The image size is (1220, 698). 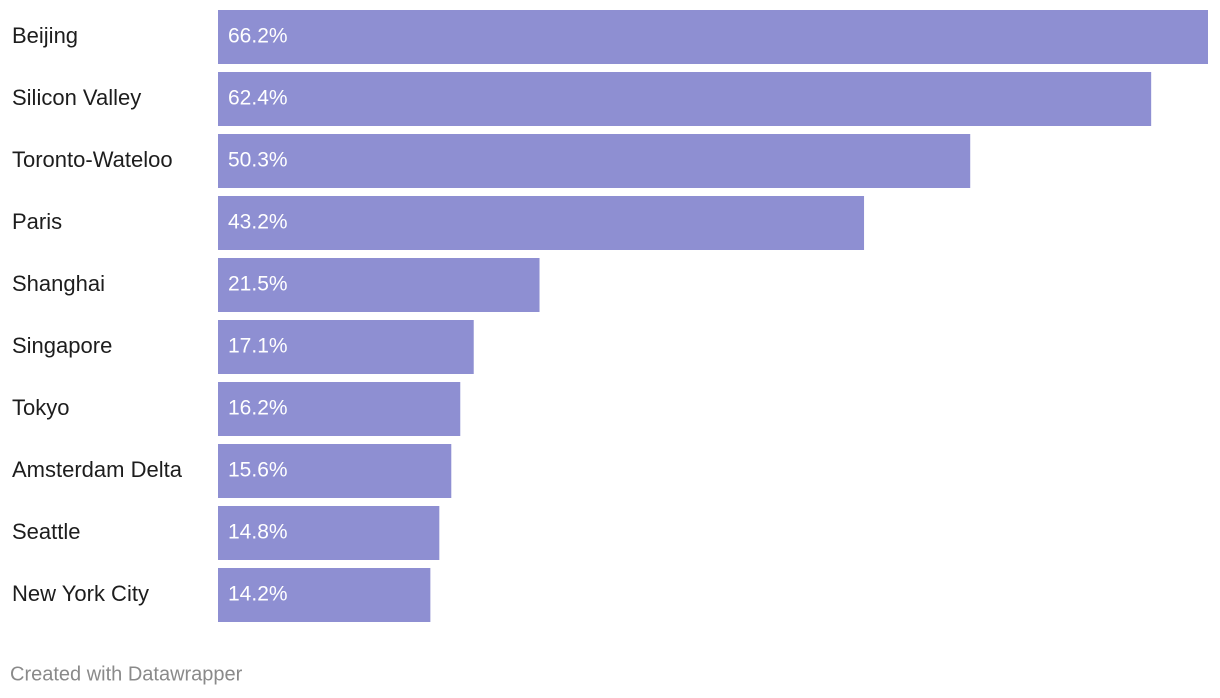 I want to click on value-label: 16.2%, so click(x=258, y=408).